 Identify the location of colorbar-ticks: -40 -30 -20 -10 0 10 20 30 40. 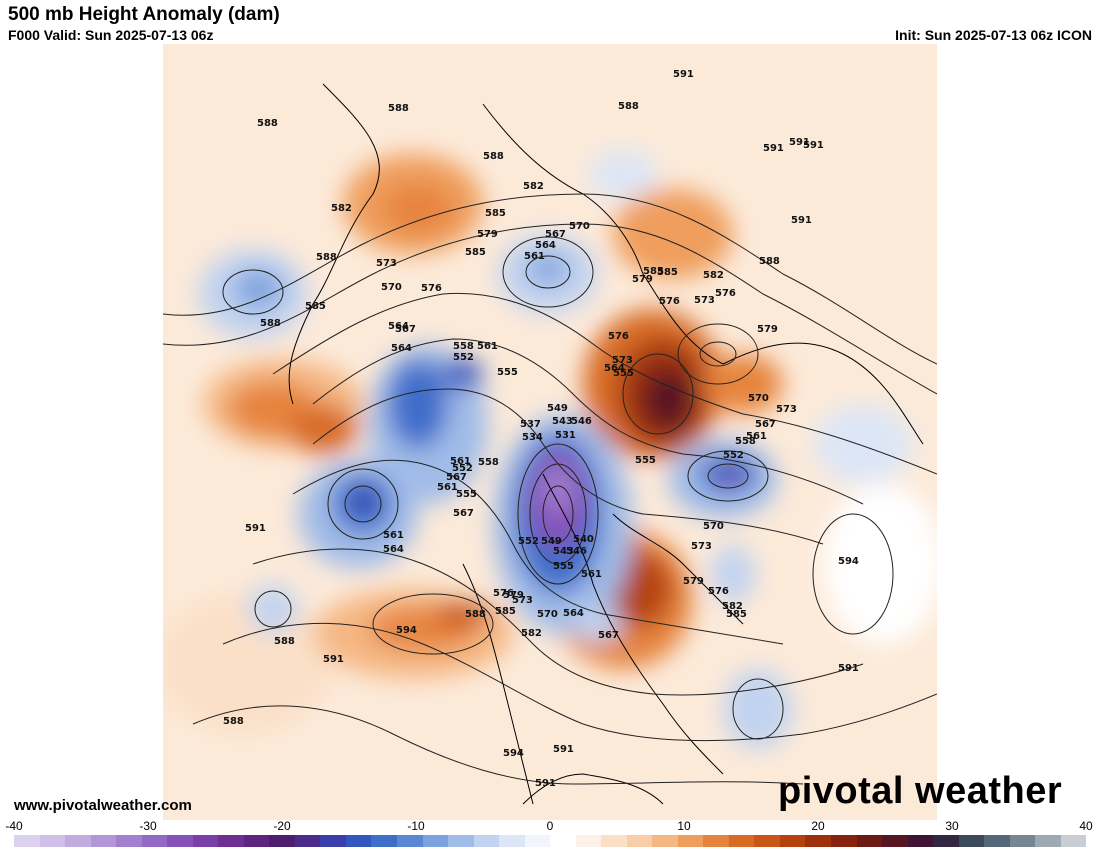
(548, 826).